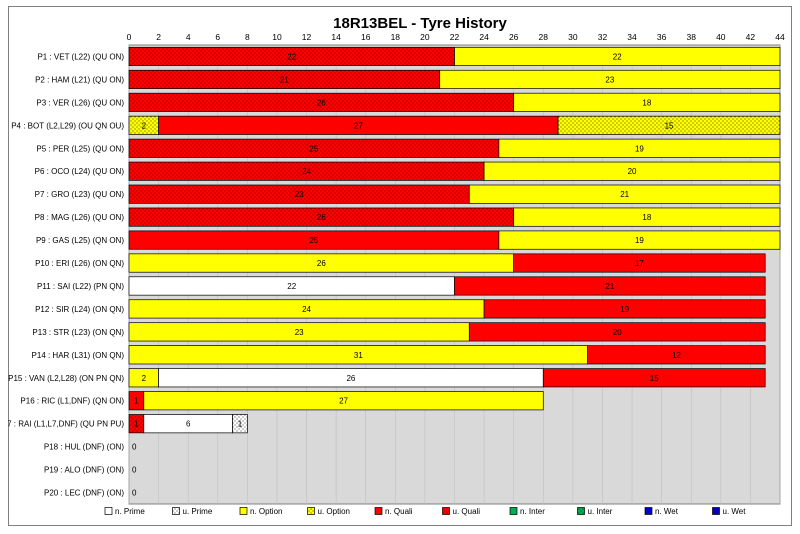 Image resolution: width=800 pixels, height=534 pixels. What do you see at coordinates (467, 511) in the screenshot?
I see `legend-label: u. Quali` at bounding box center [467, 511].